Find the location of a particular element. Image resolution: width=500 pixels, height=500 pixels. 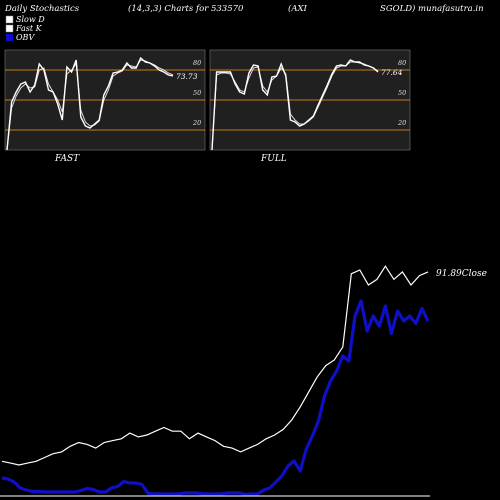

full-ytick-80: 80 is located at coordinates (402, 63).